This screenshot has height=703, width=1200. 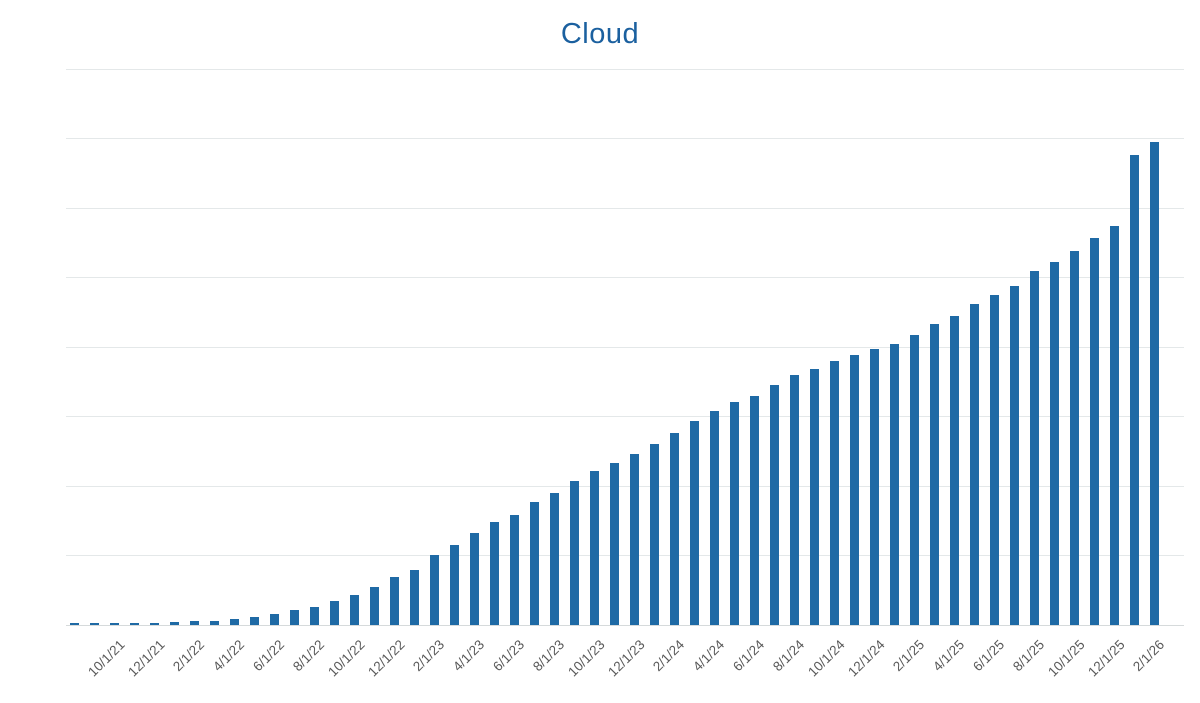 What do you see at coordinates (549, 656) in the screenshot?
I see `x-tick-label: 8/1/23` at bounding box center [549, 656].